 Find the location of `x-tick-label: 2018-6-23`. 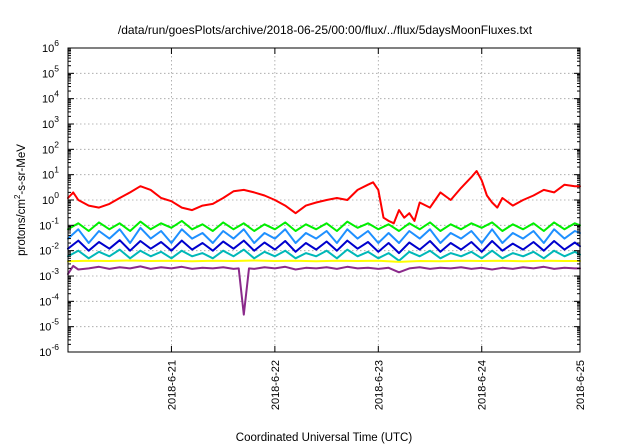

x-tick-label: 2018-6-23 is located at coordinates (379, 385).